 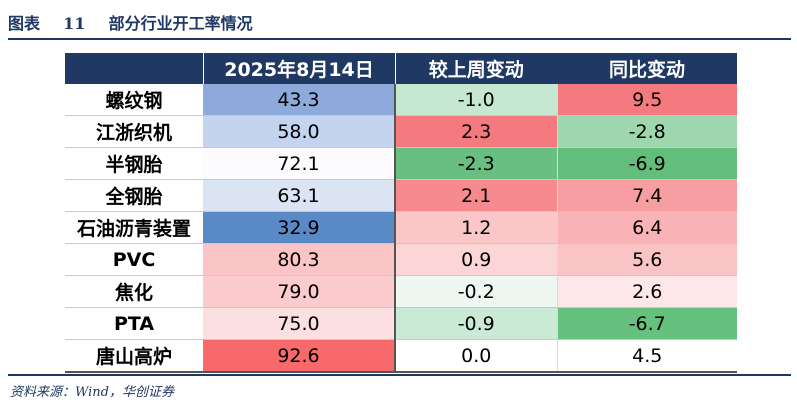 I want to click on header-date: 2025年8月14日, so click(x=299, y=68).